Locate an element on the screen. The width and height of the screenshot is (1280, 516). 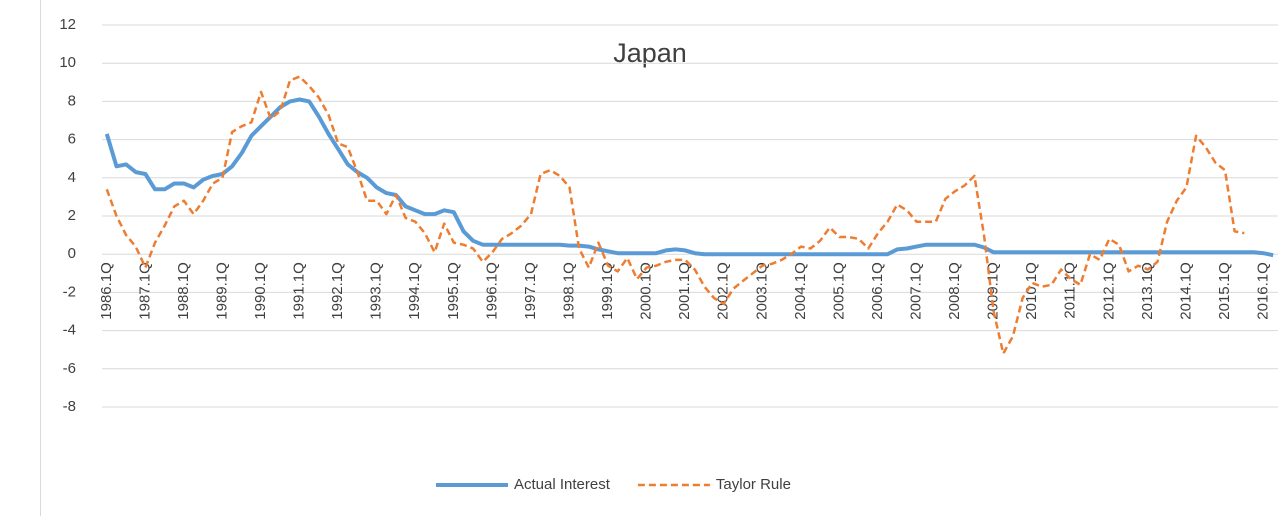
x-tick-label: 2004.1Q is located at coordinates (800, 291).